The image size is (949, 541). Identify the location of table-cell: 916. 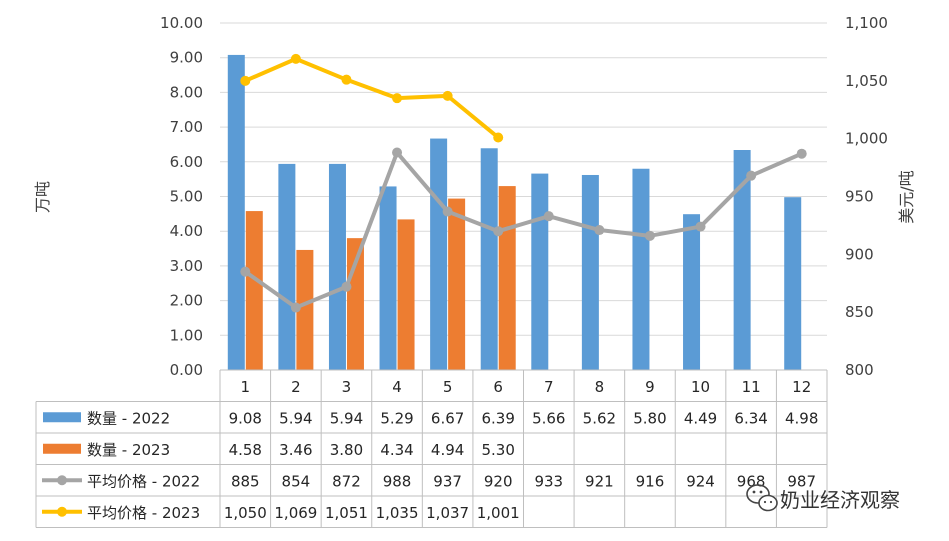
(650, 481).